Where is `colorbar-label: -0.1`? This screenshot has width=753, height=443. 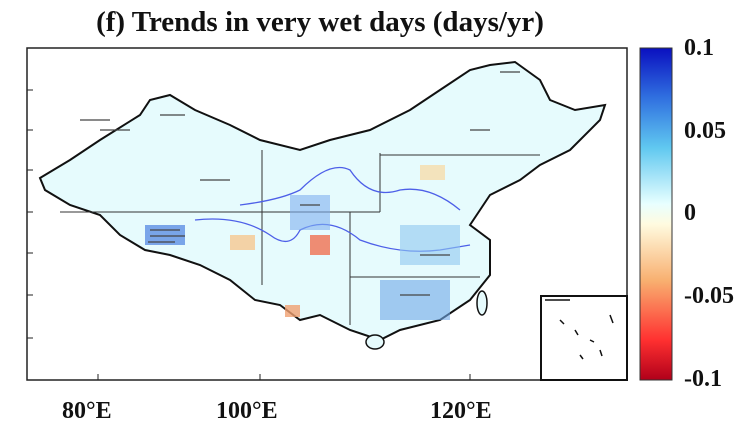
colorbar-label: -0.1 is located at coordinates (703, 379).